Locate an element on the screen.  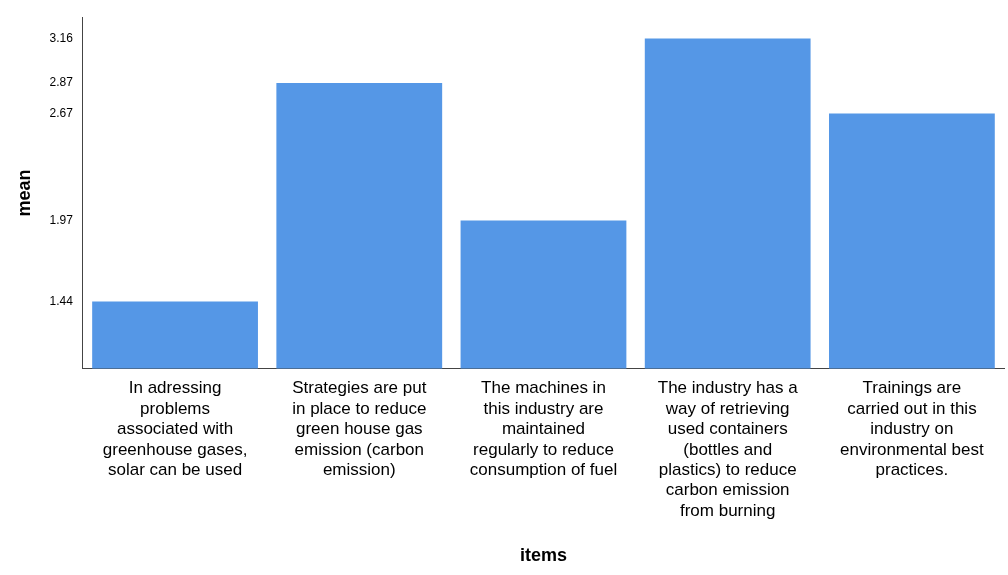
x-tick-label: The machines in this industry are maintained regularly to reduce consumption of fuel is located at coordinates (543, 429).